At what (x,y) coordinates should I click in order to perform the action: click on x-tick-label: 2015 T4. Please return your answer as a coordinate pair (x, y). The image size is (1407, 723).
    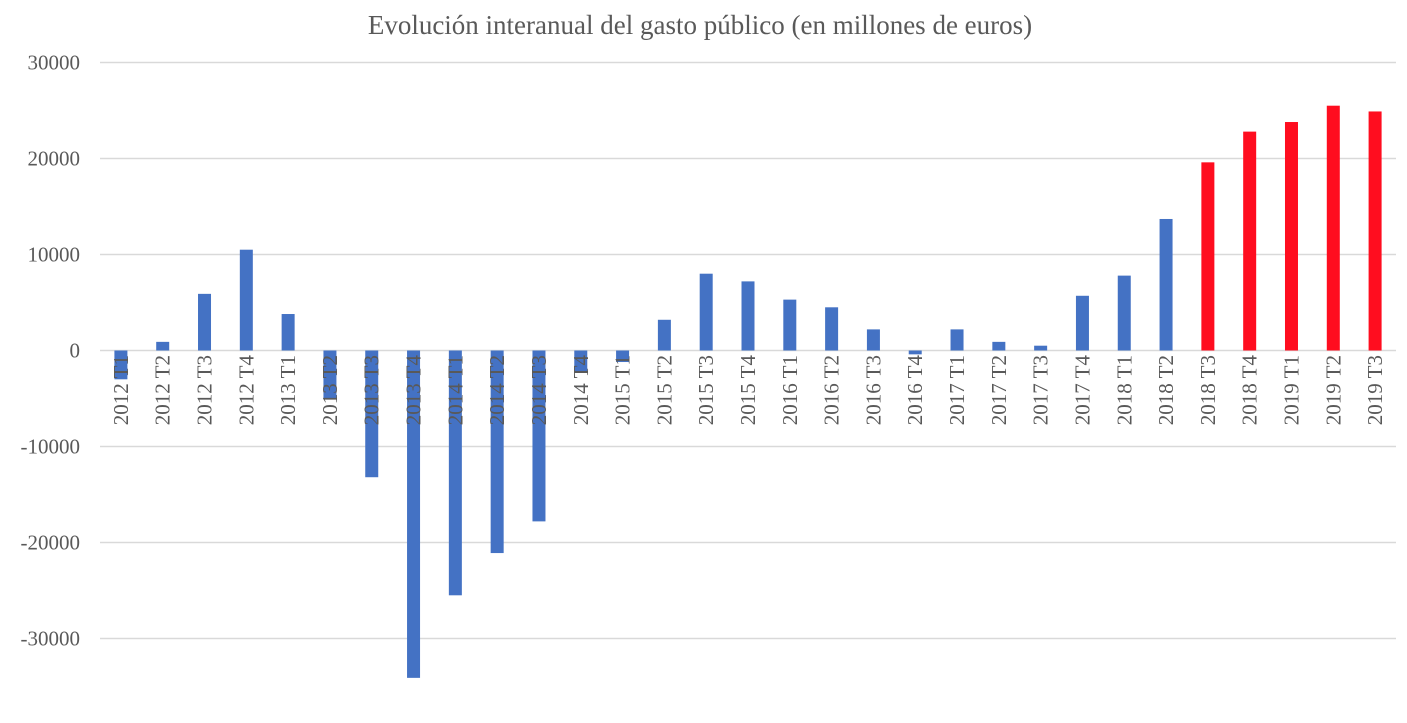
    Looking at the image, I should click on (748, 390).